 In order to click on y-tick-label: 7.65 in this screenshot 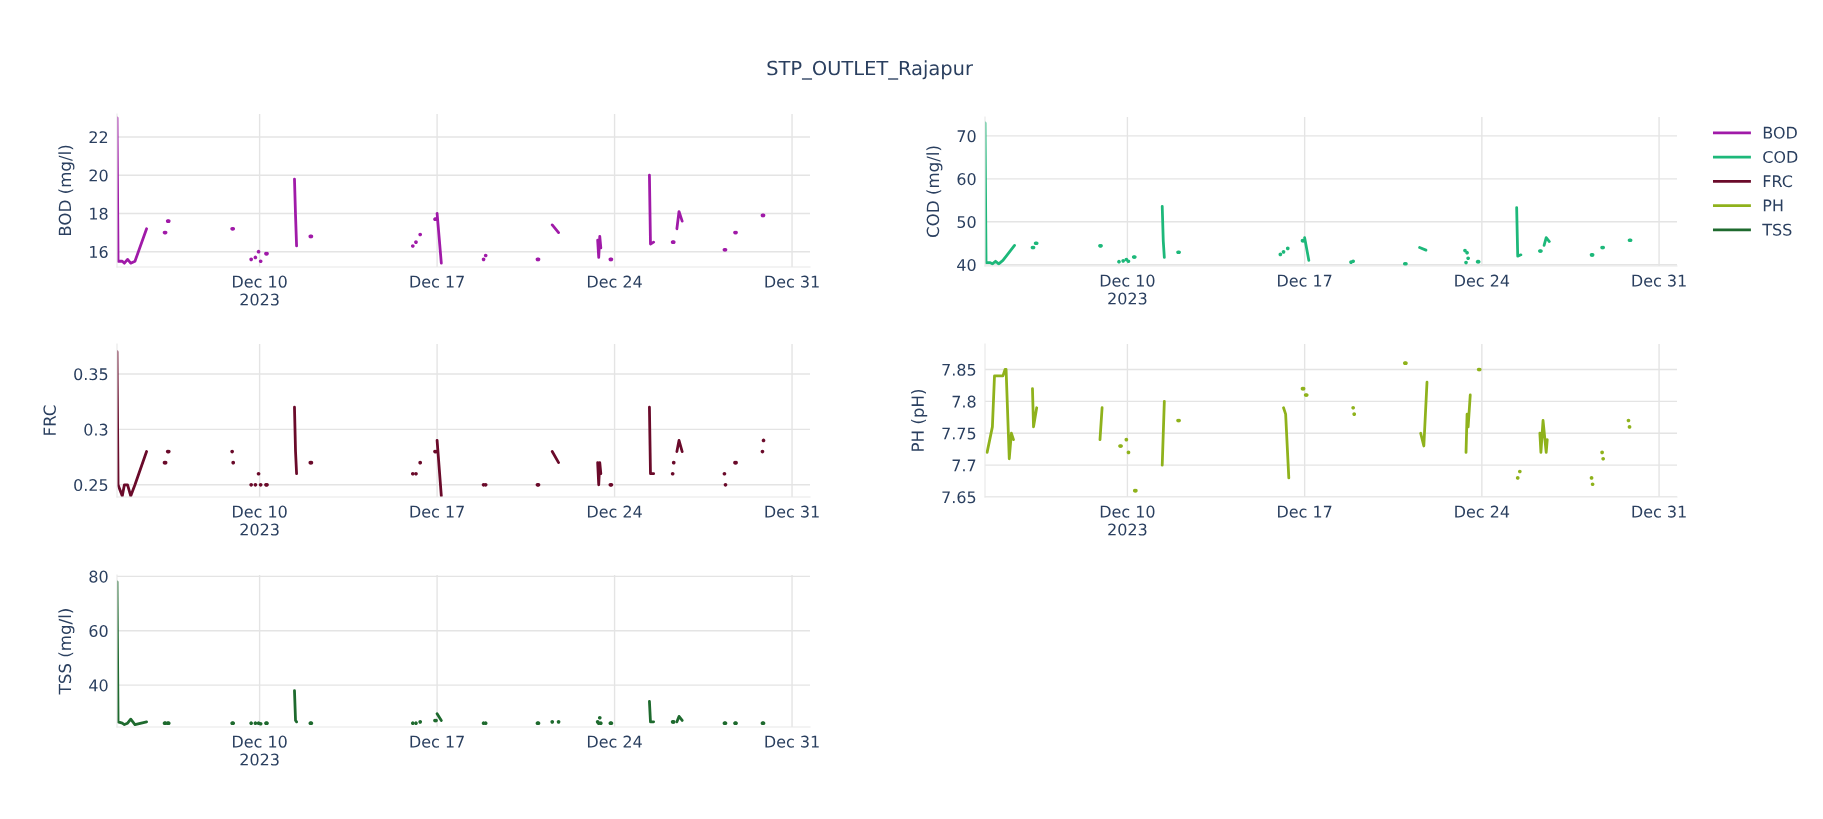, I will do `click(959, 497)`.